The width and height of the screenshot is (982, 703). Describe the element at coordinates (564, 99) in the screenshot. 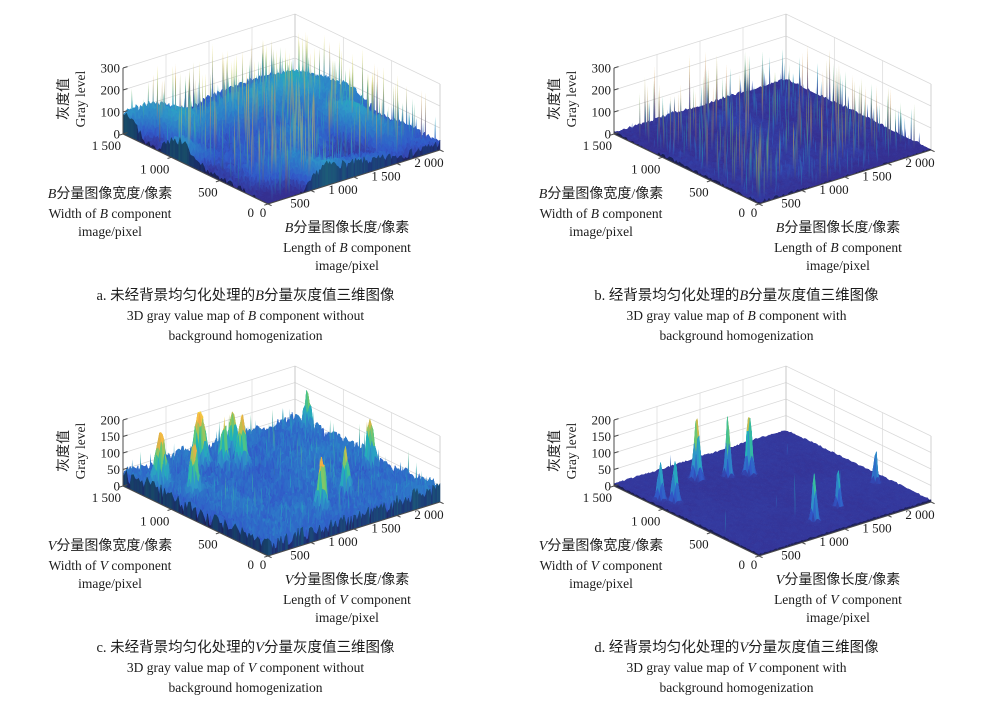

I see `z-axis-label-b: 灰度值 Gray level` at that location.